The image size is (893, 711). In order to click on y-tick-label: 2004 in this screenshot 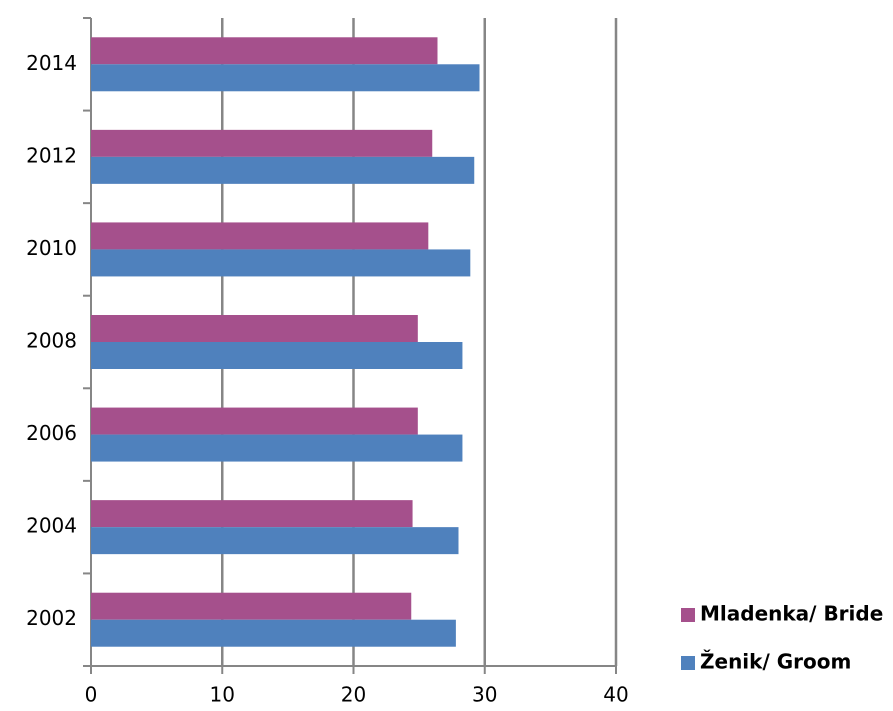, I will do `click(51, 526)`.